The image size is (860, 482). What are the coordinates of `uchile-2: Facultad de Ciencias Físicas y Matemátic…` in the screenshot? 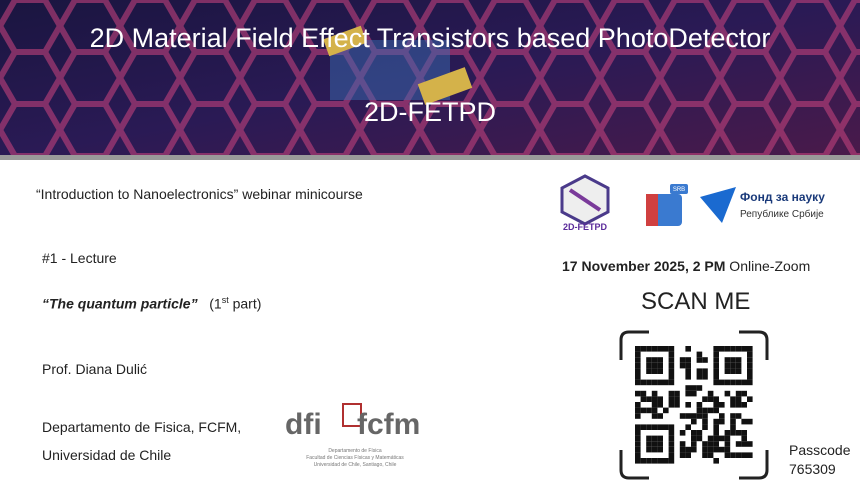 It's located at (355, 458).